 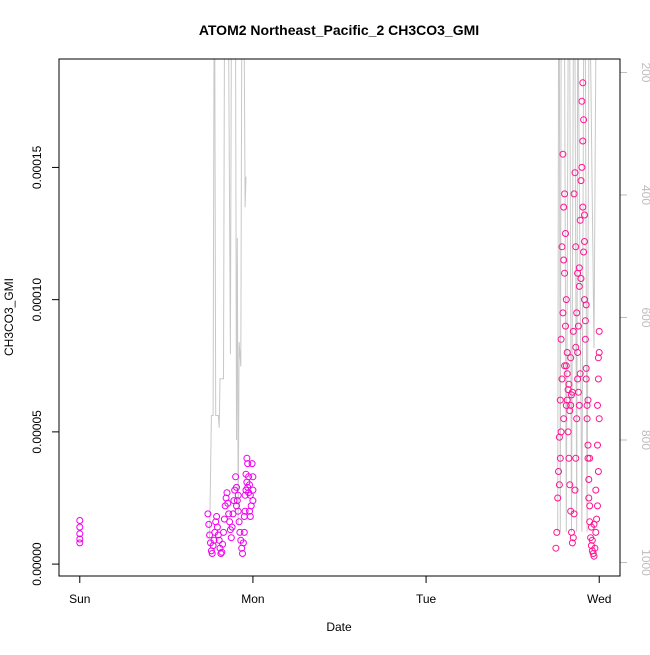 What do you see at coordinates (37, 564) in the screenshot?
I see `y-tick-label: 0.00000` at bounding box center [37, 564].